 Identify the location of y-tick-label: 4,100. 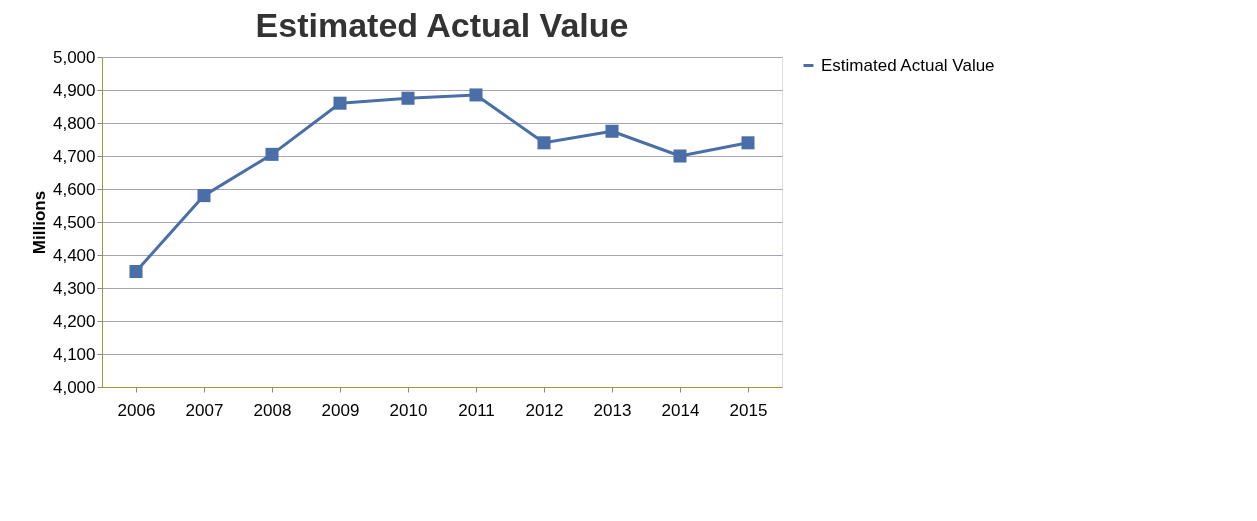
(74, 354).